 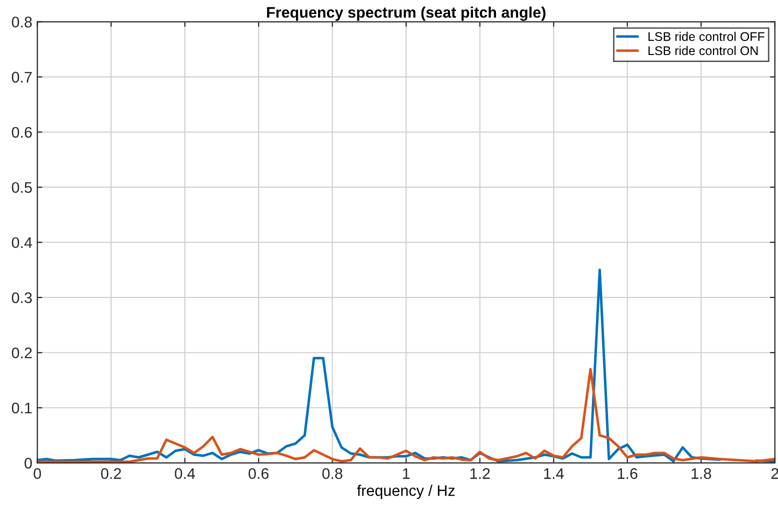 I want to click on x-tick-label: 0, so click(x=37, y=473).